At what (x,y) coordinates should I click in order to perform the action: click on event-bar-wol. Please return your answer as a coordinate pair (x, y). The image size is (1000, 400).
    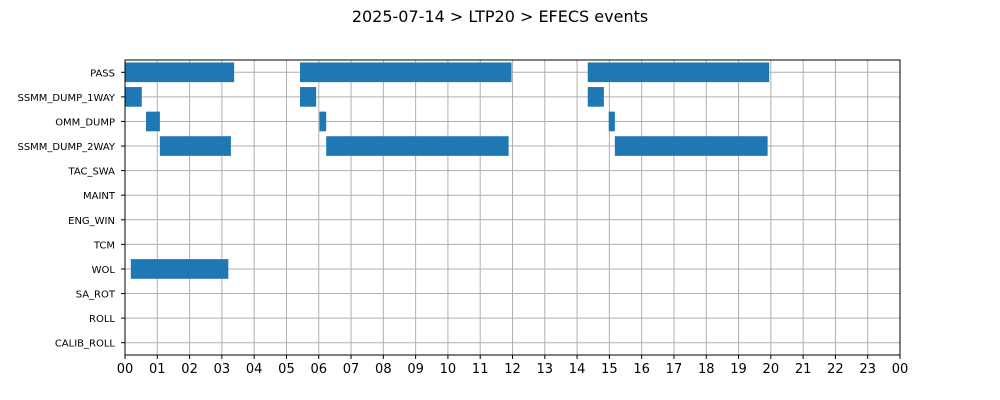
    Looking at the image, I should click on (179, 269).